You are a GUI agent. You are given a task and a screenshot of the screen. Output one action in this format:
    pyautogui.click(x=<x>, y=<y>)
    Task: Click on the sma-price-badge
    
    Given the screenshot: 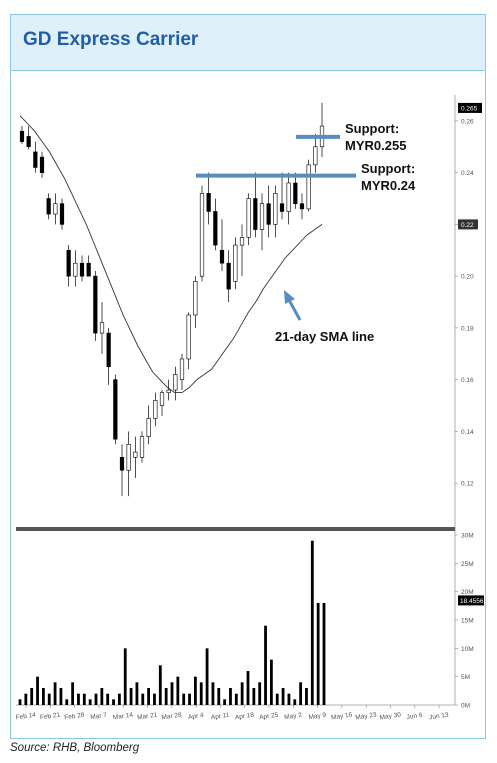 What is the action you would take?
    pyautogui.click(x=468, y=224)
    